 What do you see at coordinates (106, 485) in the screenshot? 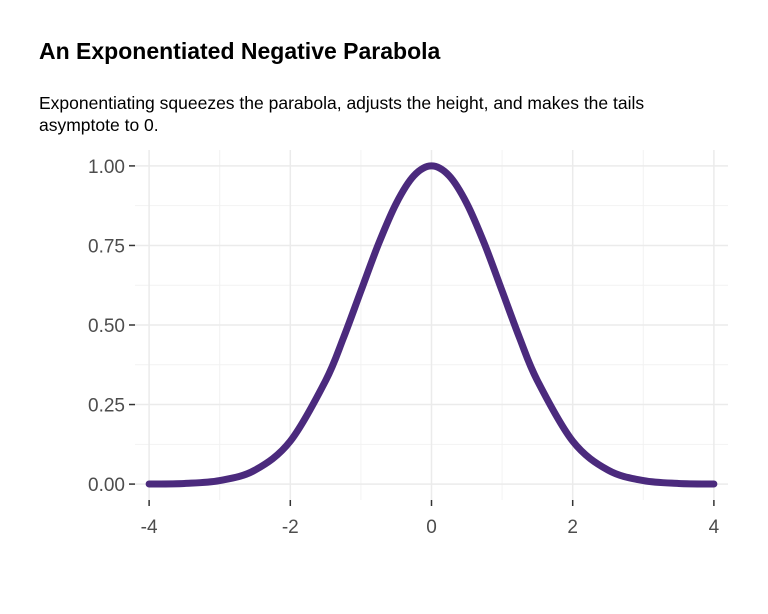
I see `y-tick-label: 0.00` at bounding box center [106, 485].